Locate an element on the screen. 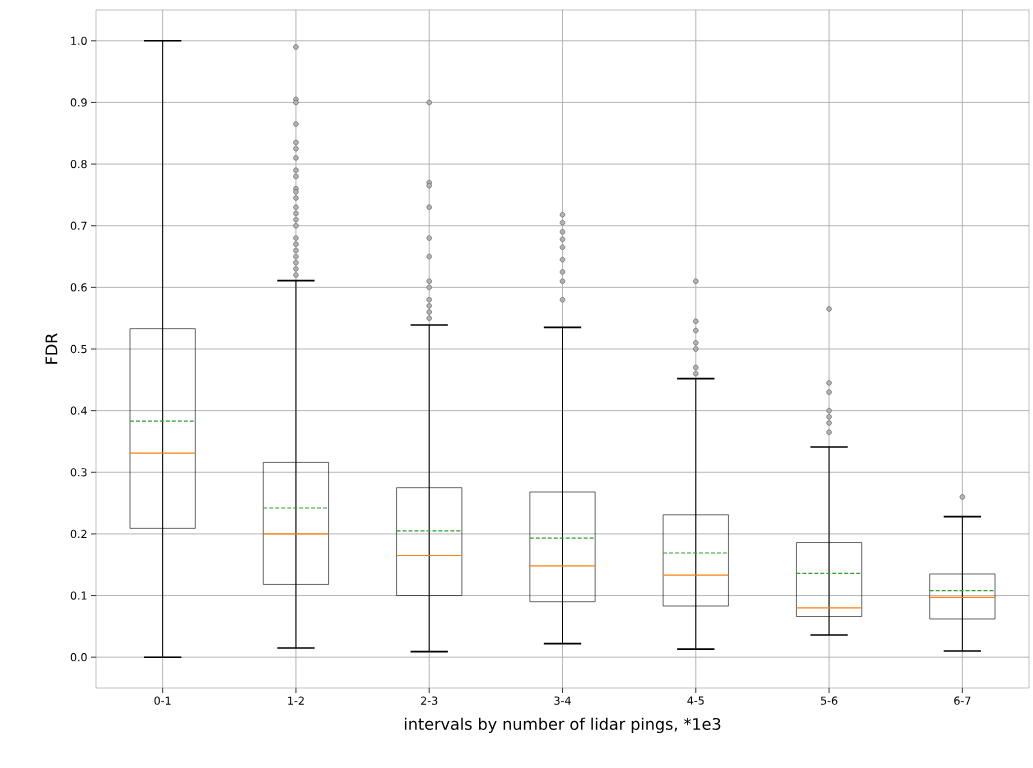 This screenshot has height=768, width=1033. y-tick-label: 0.3 is located at coordinates (78, 472).